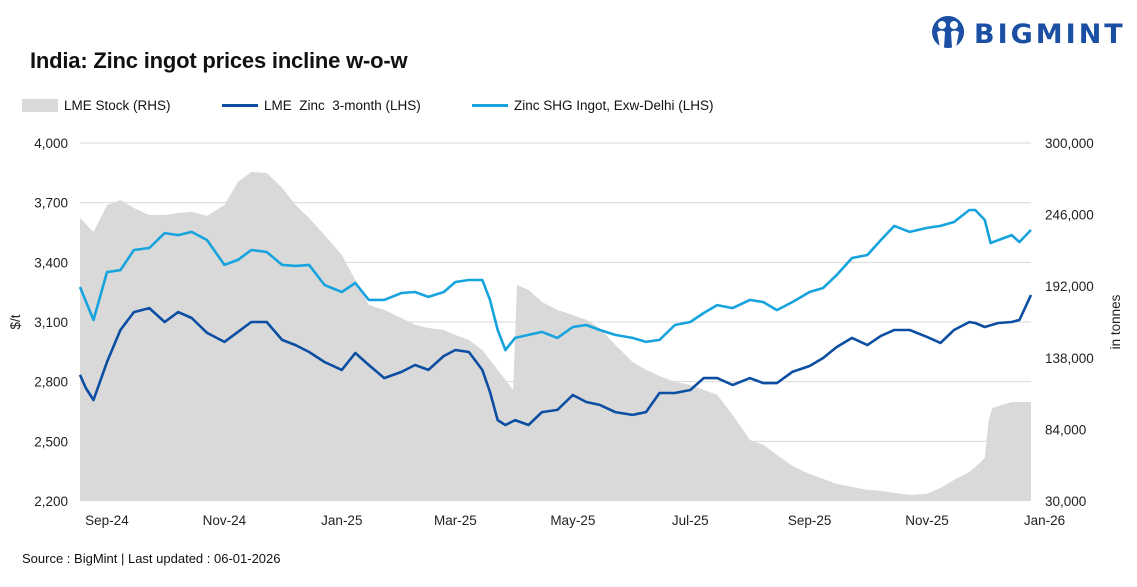 This screenshot has width=1137, height=587. I want to click on x-tick-label: Jan-26, so click(1044, 520).